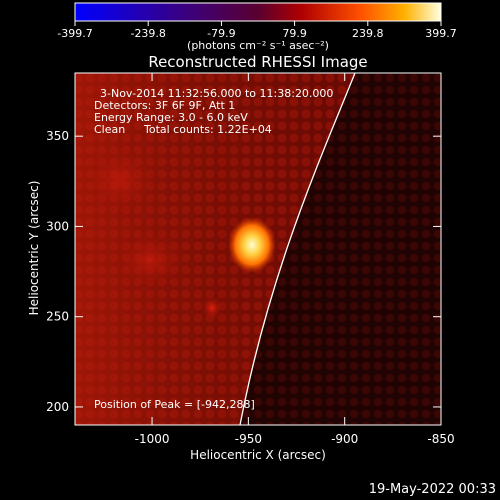  Describe the element at coordinates (57, 407) in the screenshot. I see `y-tick-label: 200` at that location.